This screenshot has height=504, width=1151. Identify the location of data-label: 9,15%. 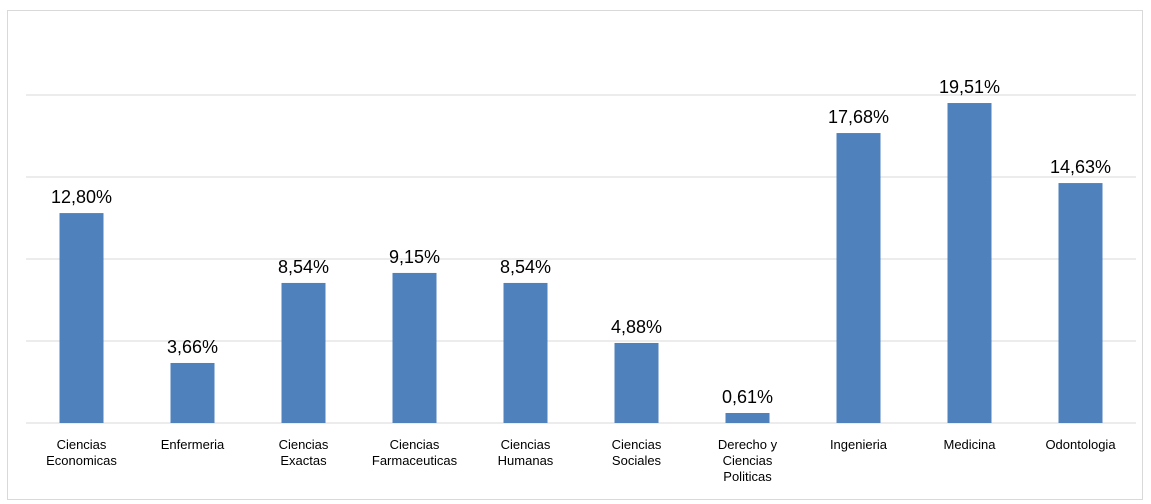
(414, 257).